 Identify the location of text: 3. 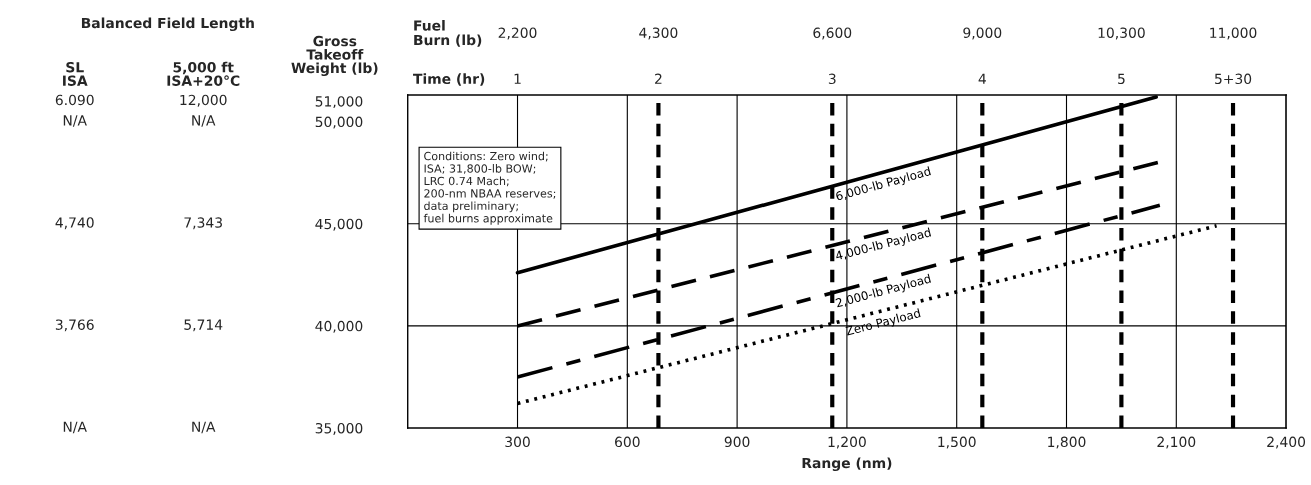
(832, 79).